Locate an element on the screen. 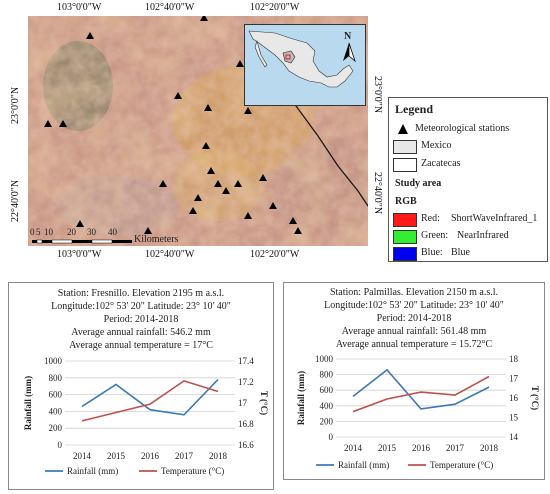 The image size is (550, 494). north-arrow: N is located at coordinates (349, 47).